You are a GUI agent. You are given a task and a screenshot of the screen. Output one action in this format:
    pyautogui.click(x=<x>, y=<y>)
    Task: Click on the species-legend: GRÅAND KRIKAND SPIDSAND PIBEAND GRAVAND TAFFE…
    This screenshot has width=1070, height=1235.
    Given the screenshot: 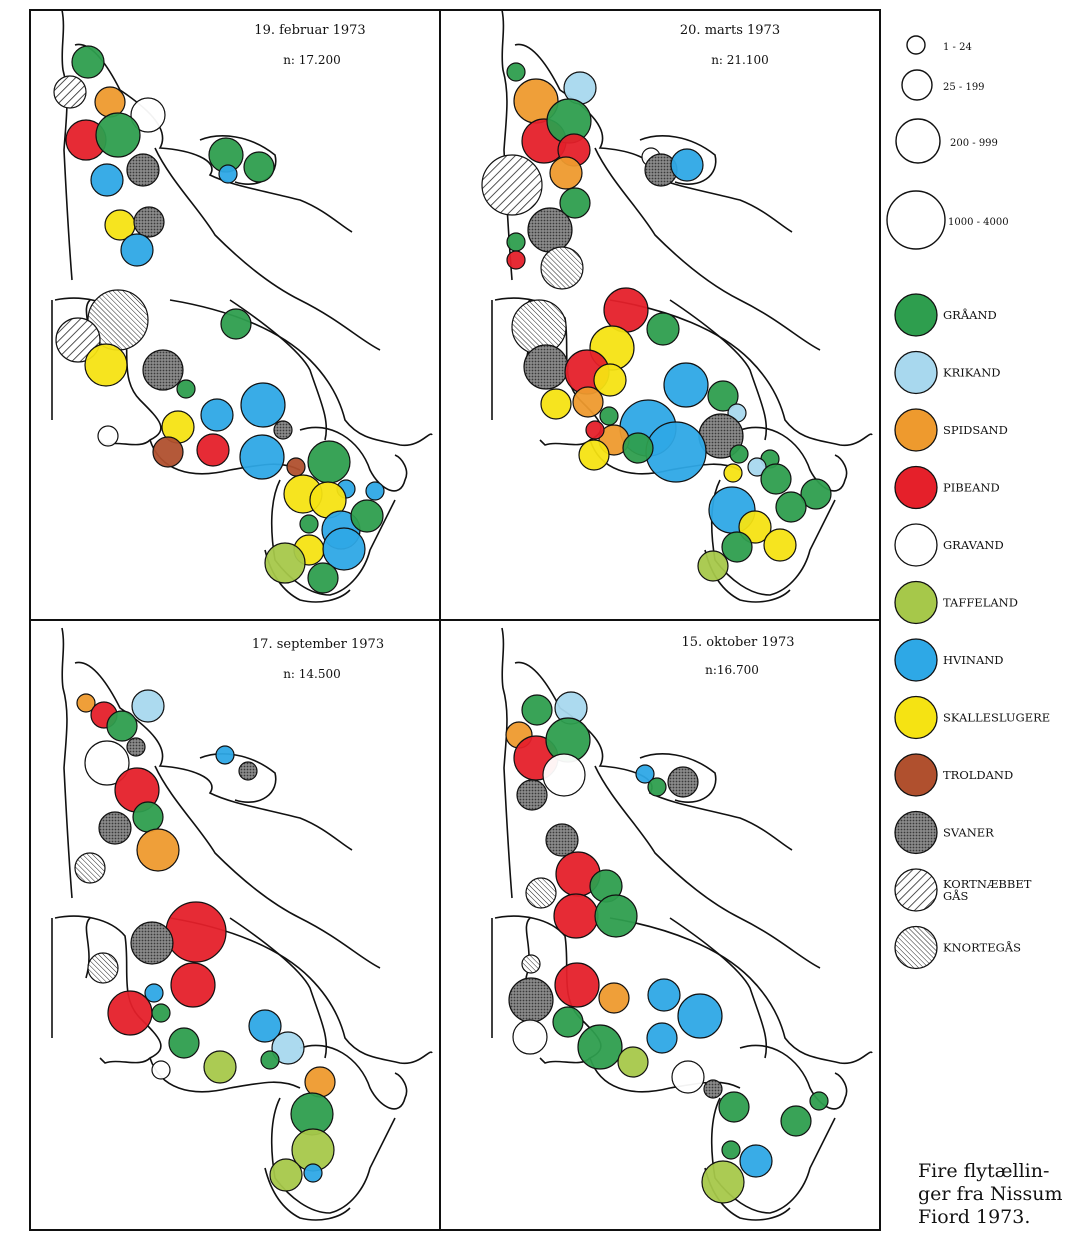 What is the action you would take?
    pyautogui.click(x=972, y=631)
    